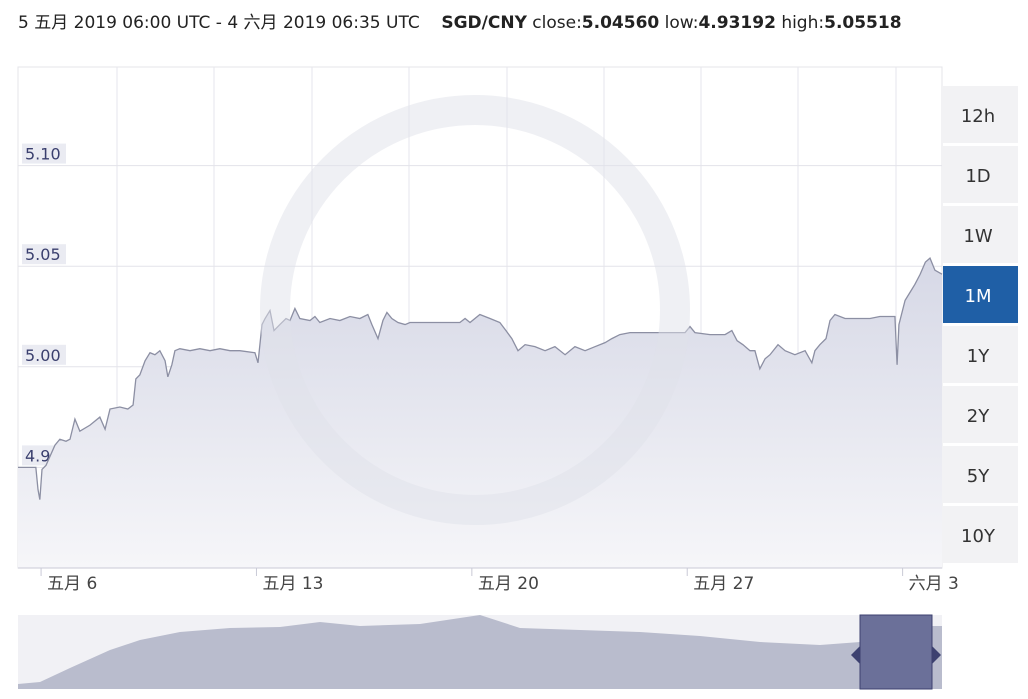  I want to click on x-tick-label: 六月 3, so click(934, 584).